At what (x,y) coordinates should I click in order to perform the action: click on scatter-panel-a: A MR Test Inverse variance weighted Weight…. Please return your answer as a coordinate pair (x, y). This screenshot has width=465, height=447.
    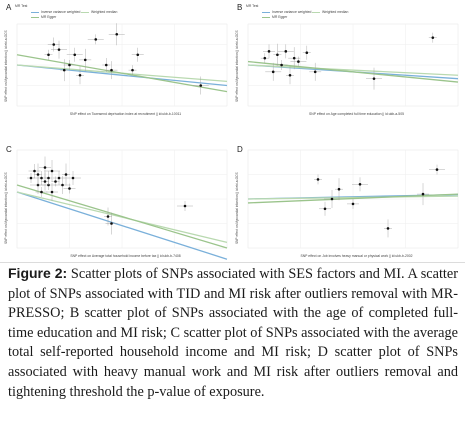
    Looking at the image, I should click on (117, 59).